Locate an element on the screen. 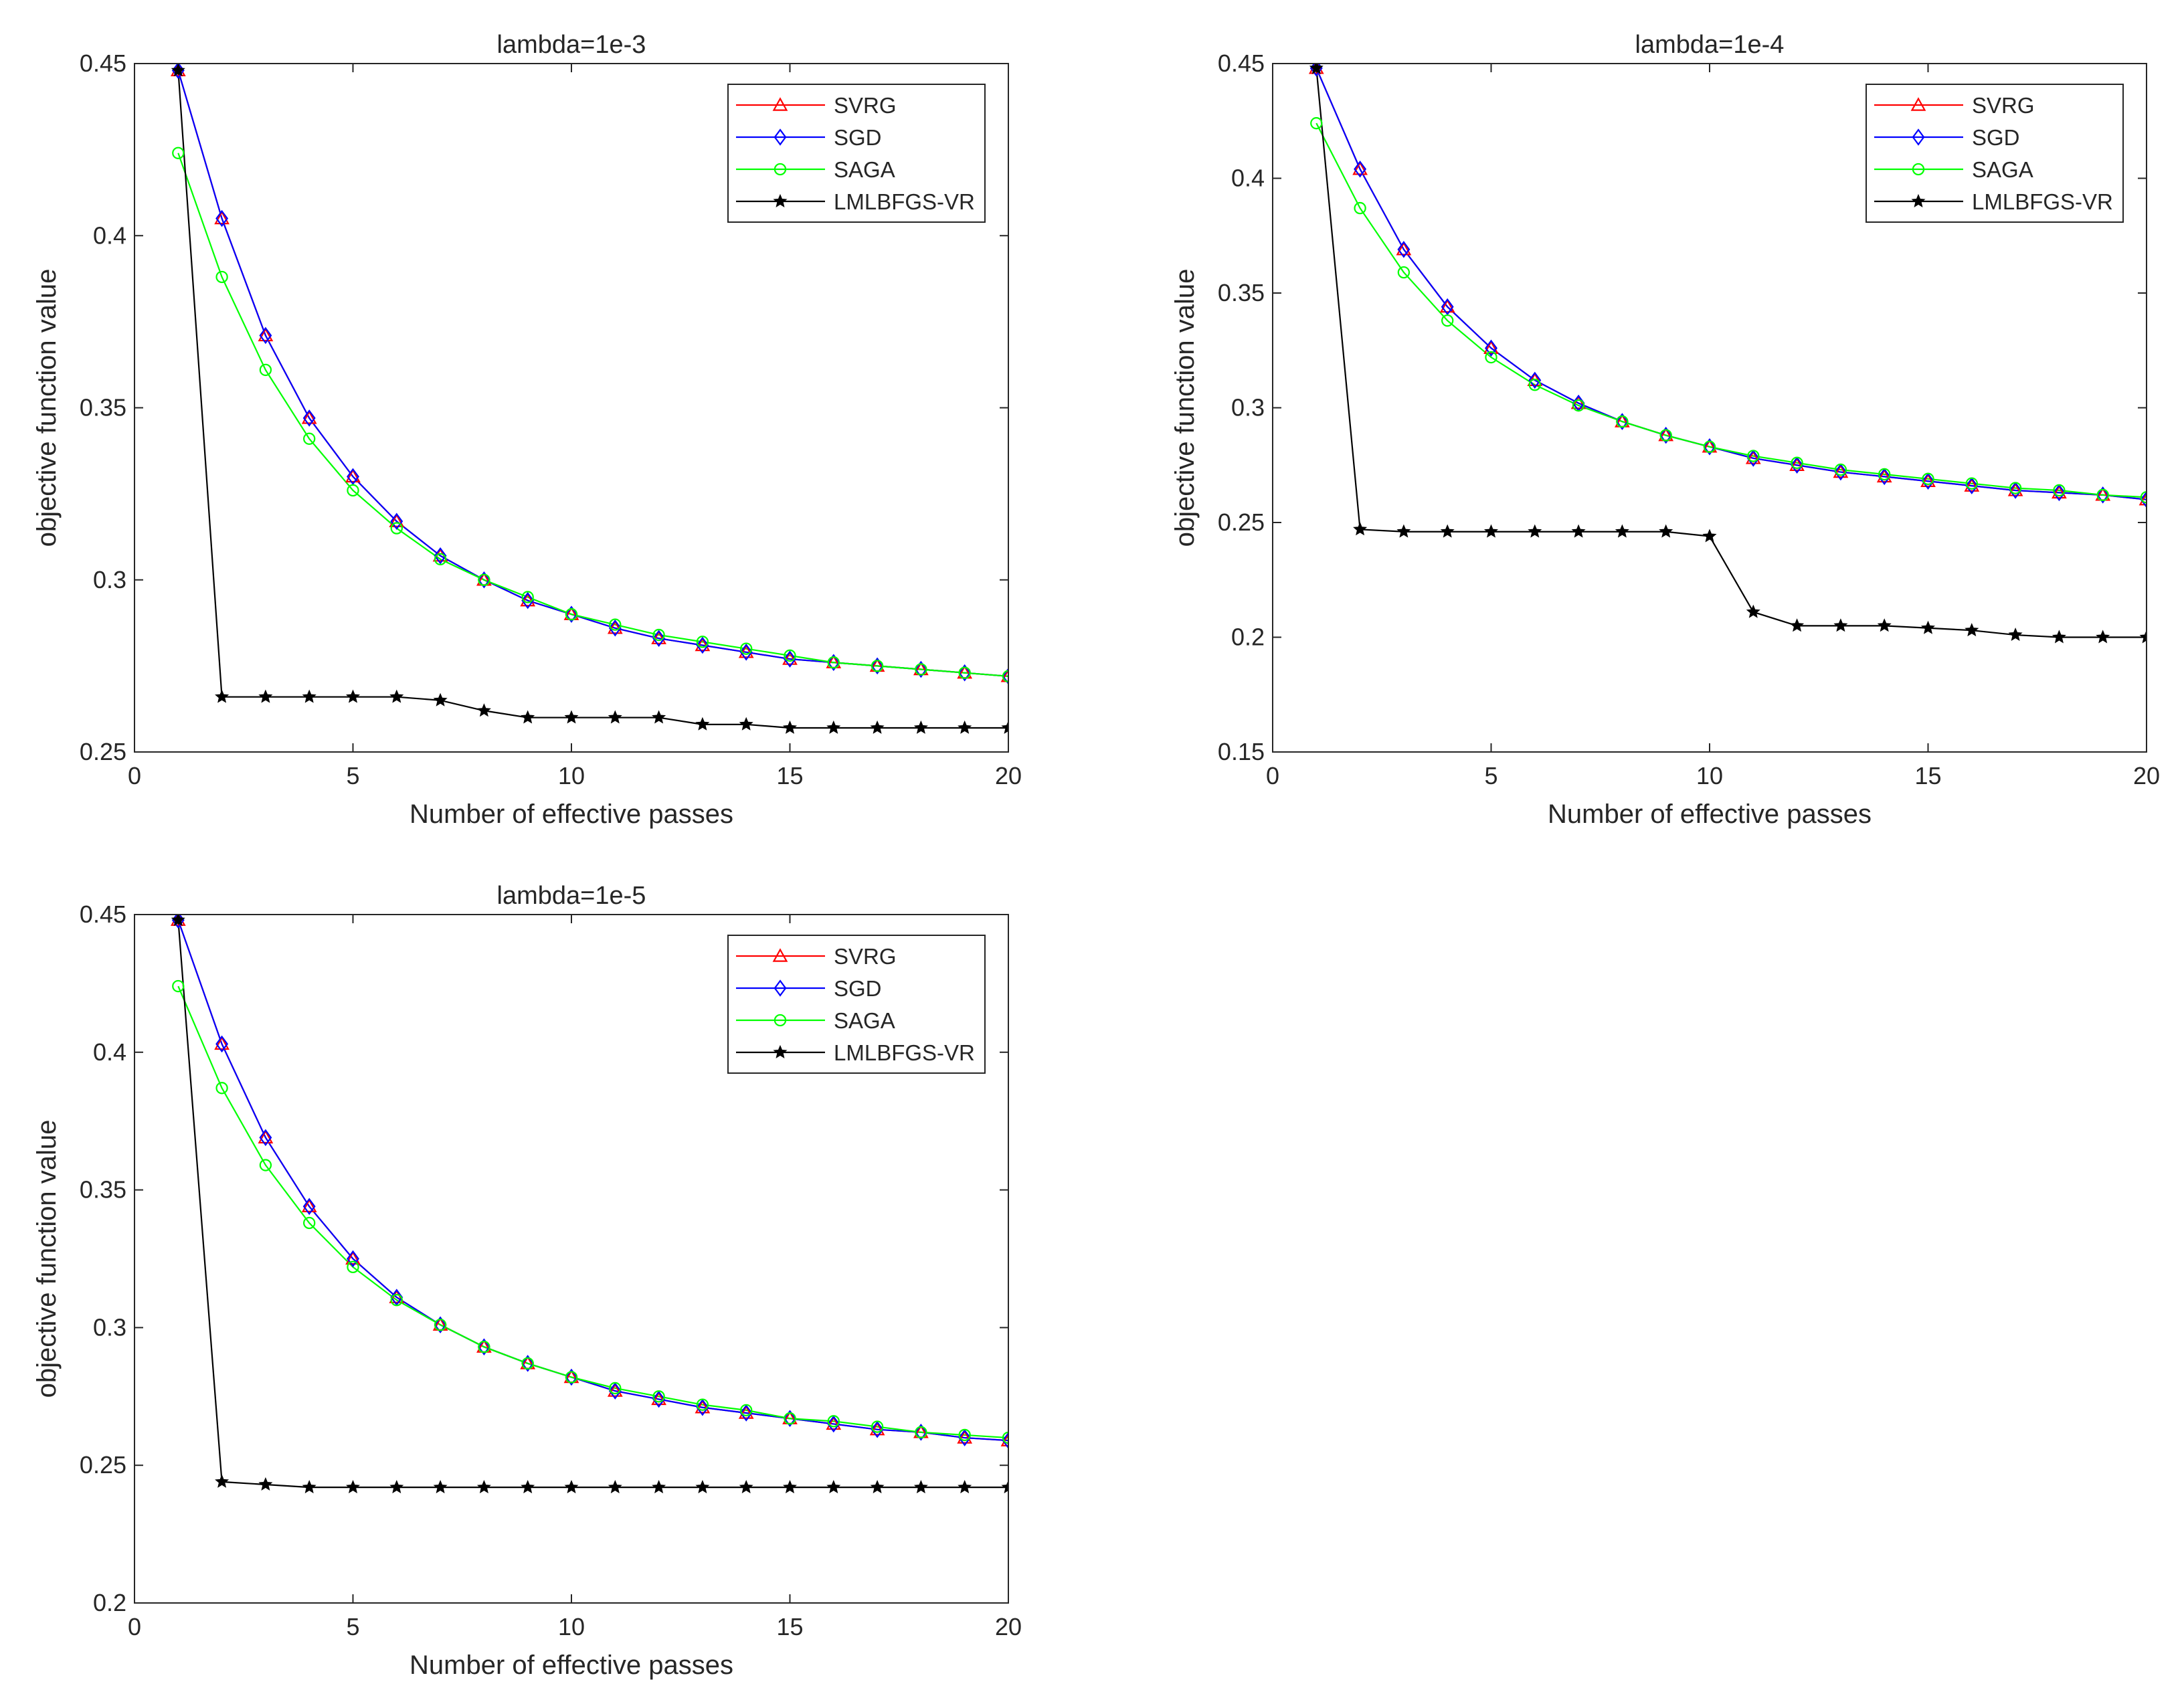  legend-box is located at coordinates (1994, 153).